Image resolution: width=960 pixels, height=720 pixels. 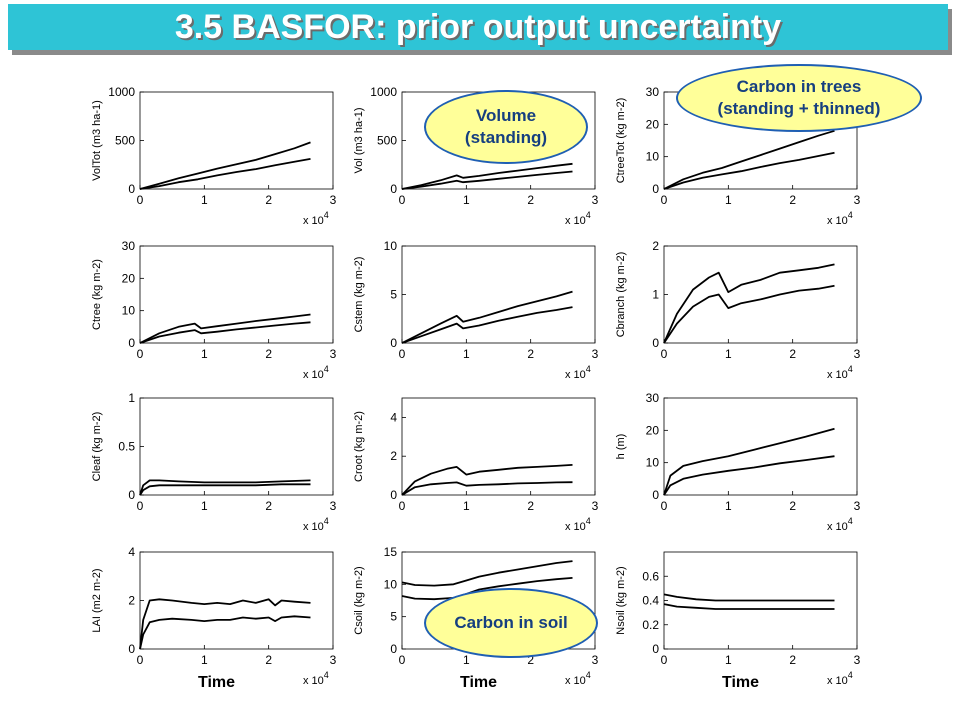 I want to click on title-bar: 3.5 BASFOR: prior output uncertainty, so click(x=480, y=25).